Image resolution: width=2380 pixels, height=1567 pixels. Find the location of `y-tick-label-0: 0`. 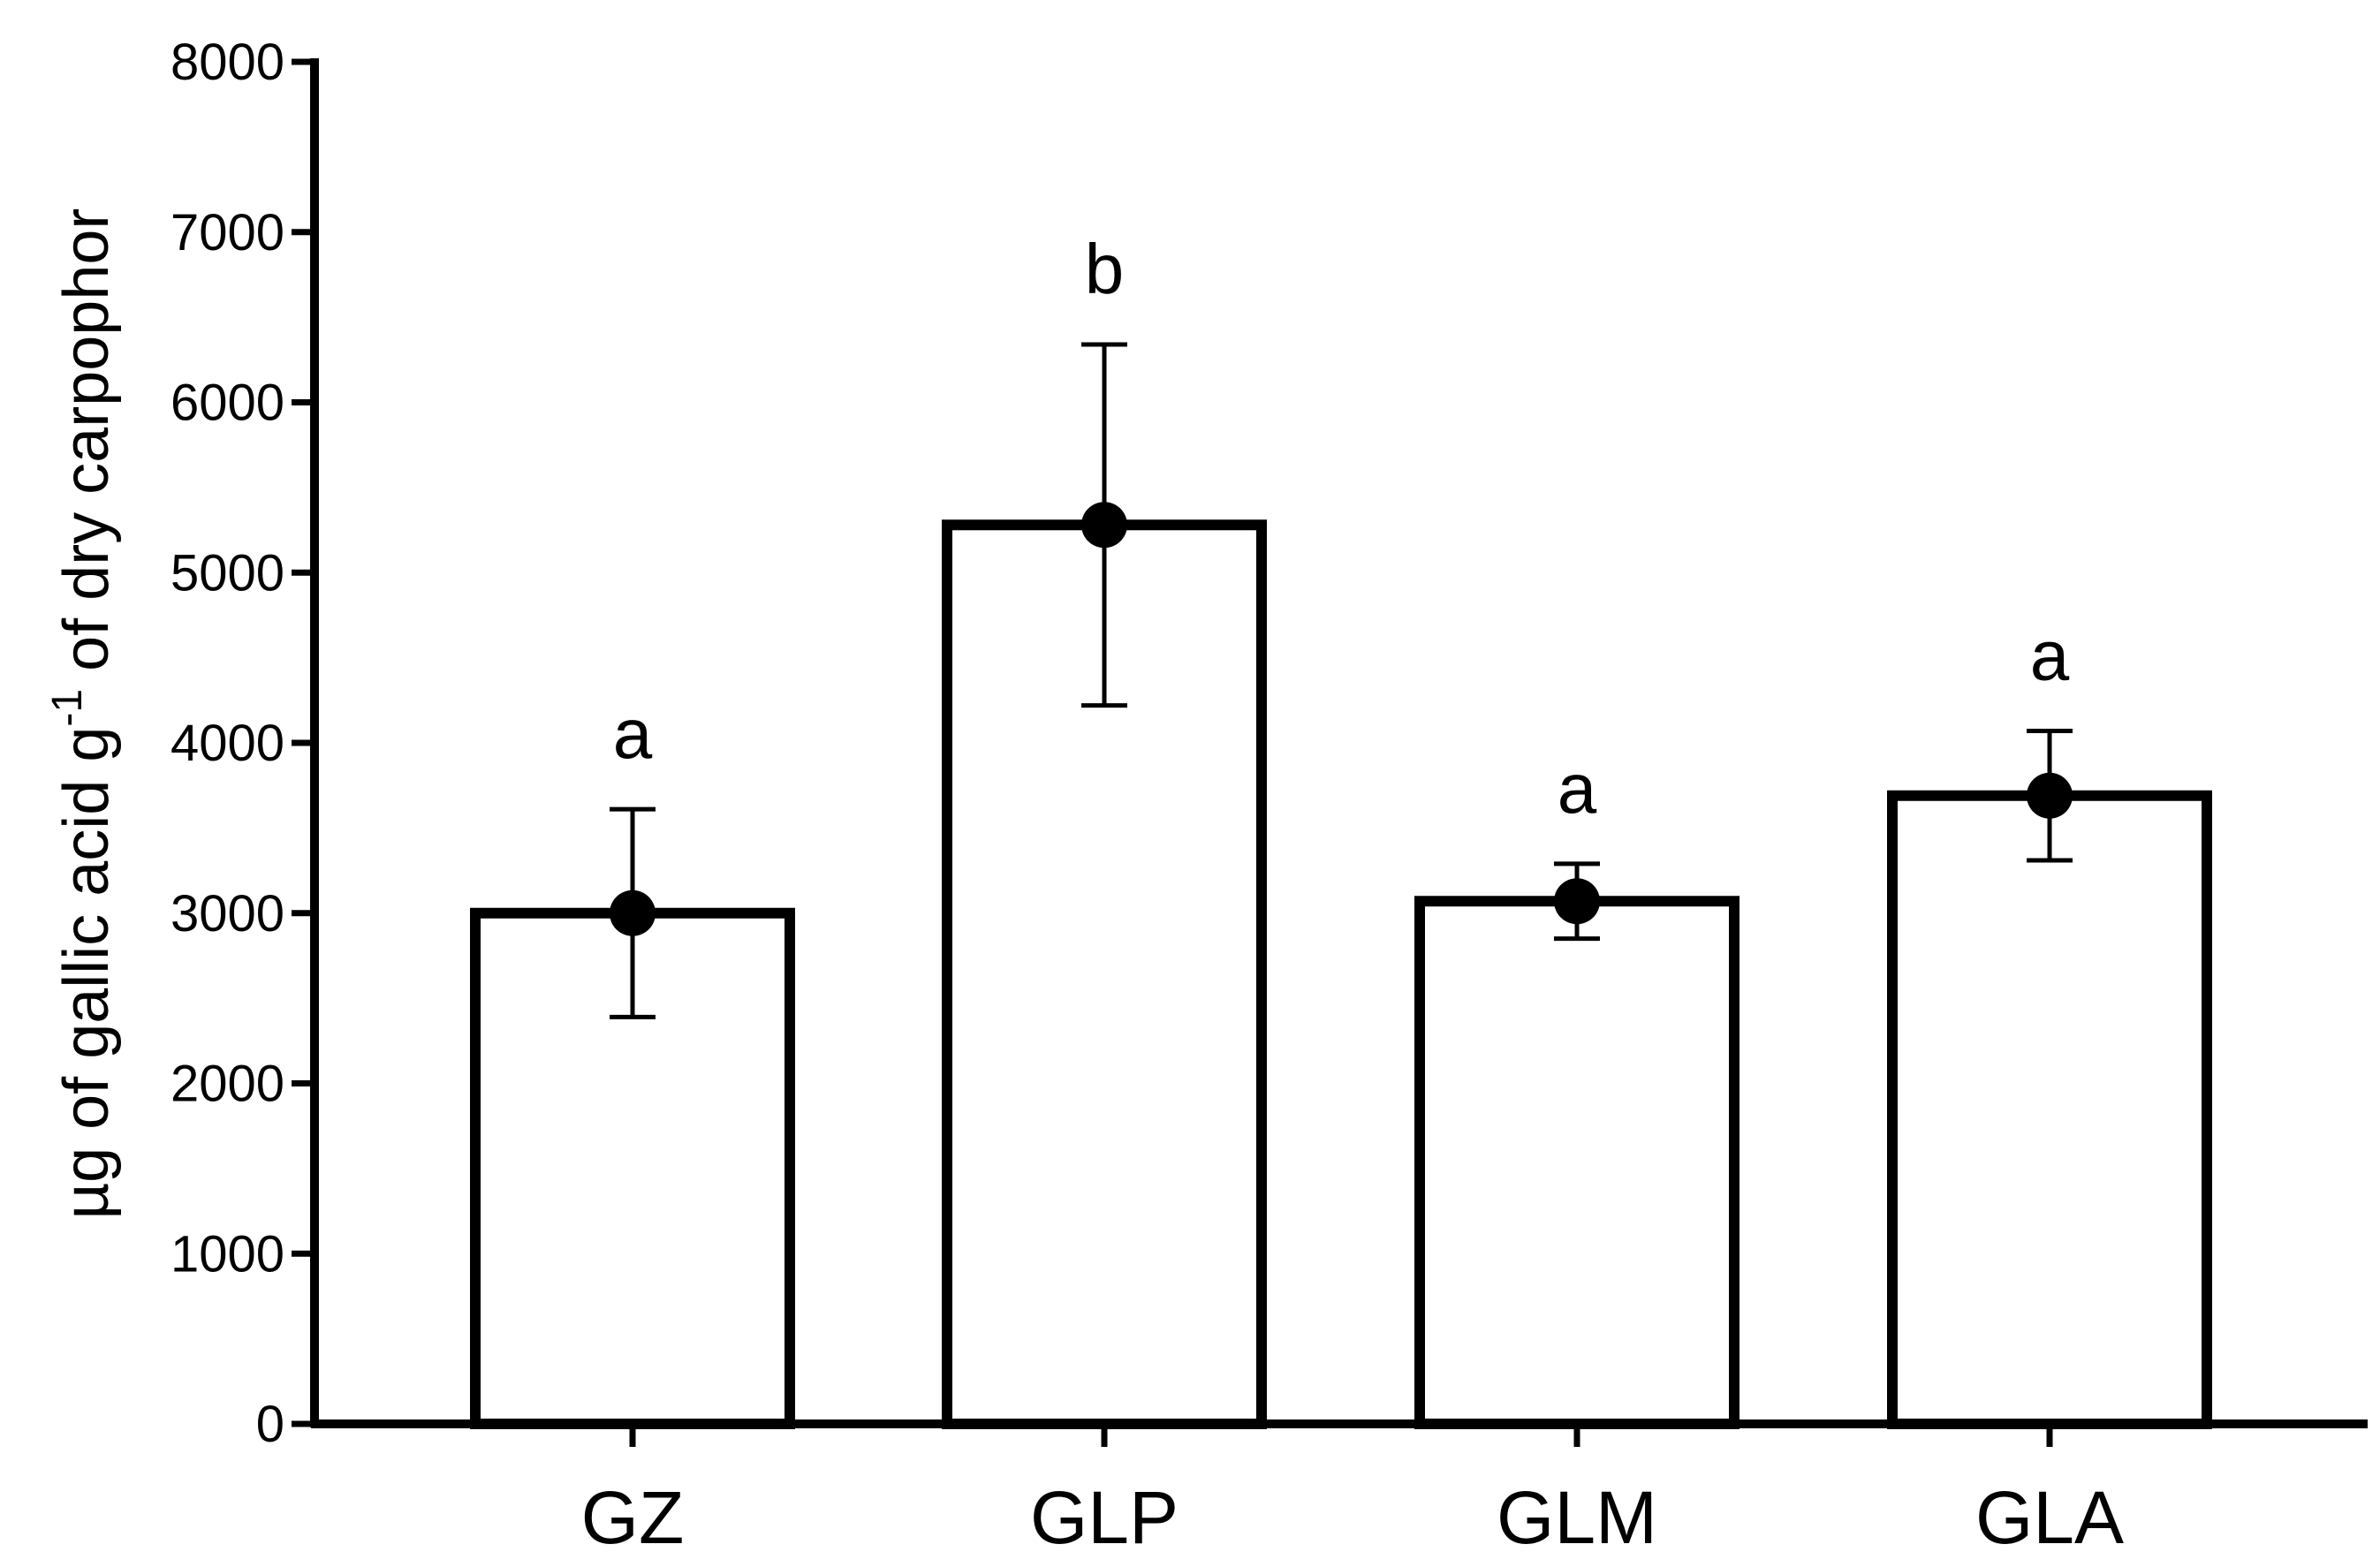

y-tick-label-0: 0 is located at coordinates (270, 1424).